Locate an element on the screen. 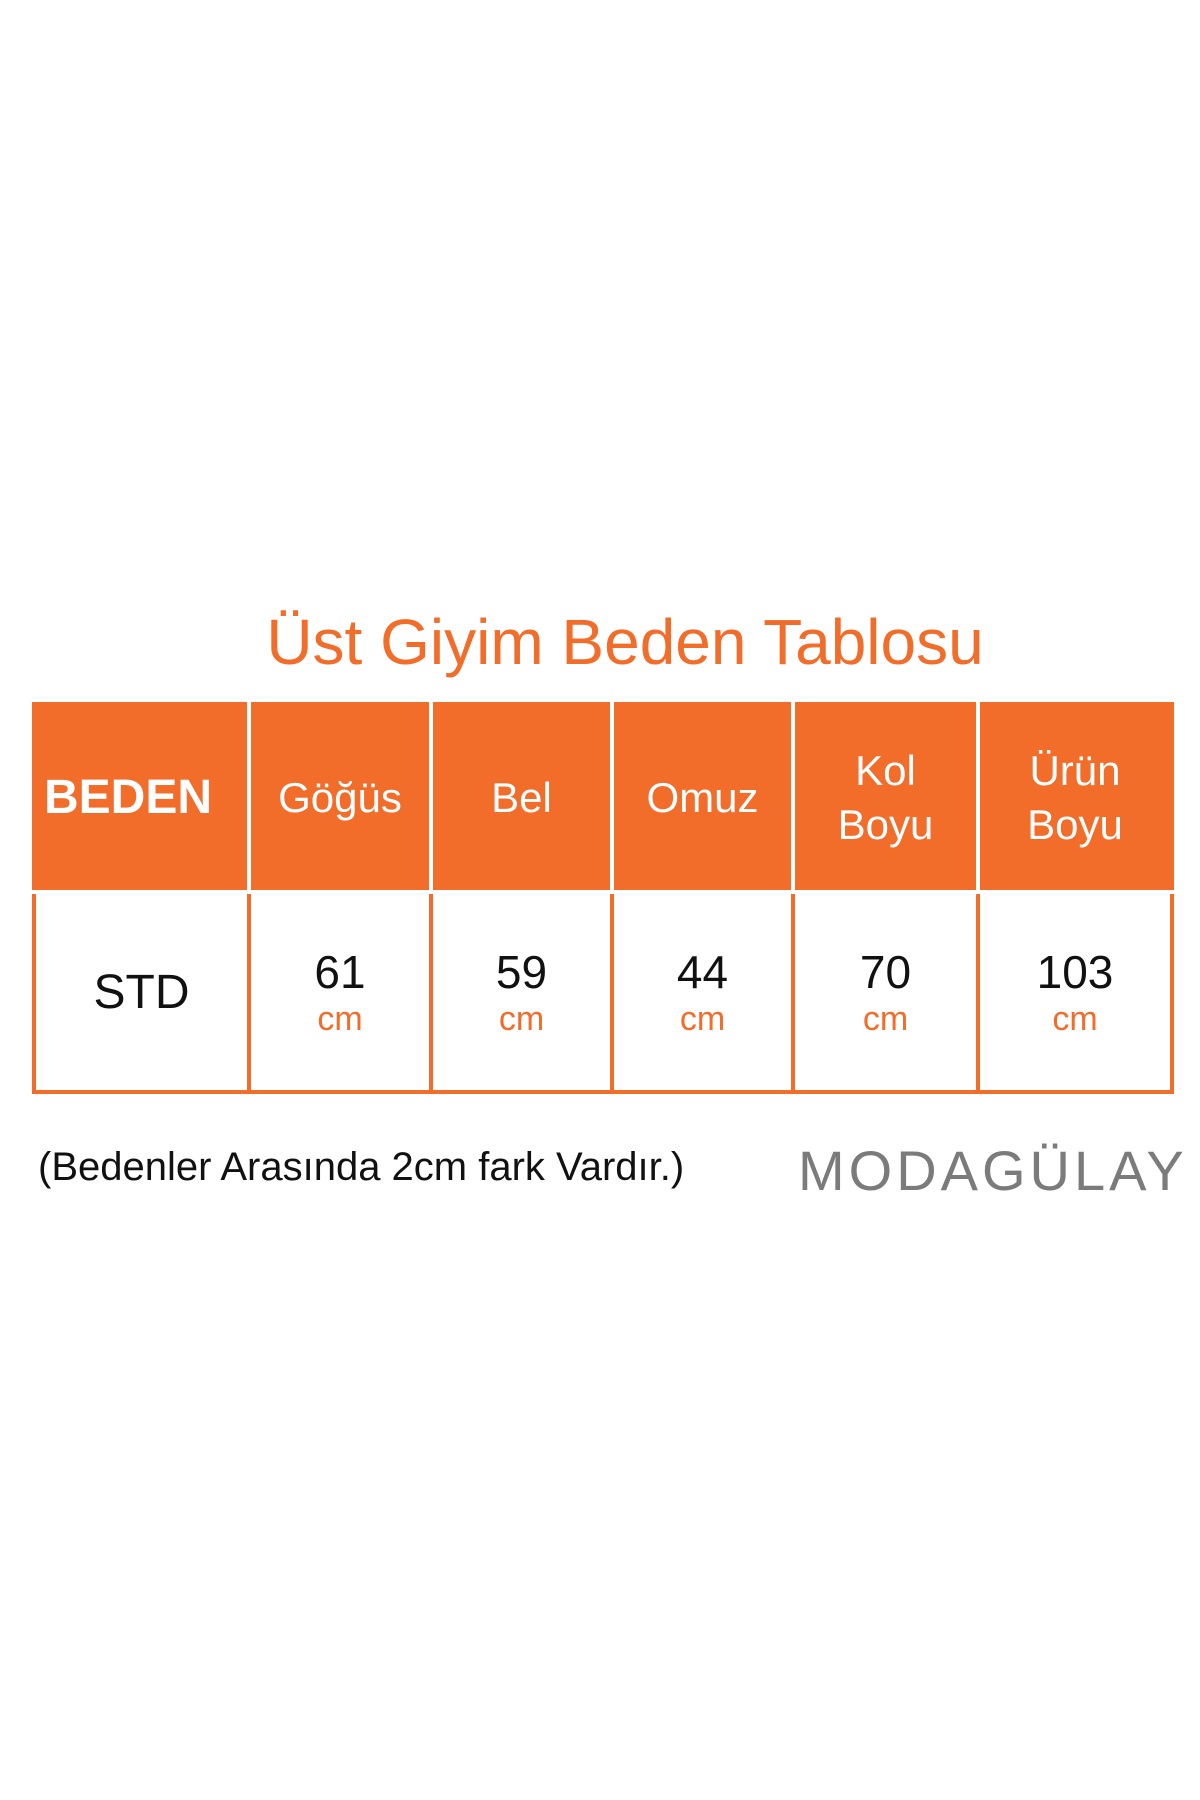 The image size is (1200, 1800). value: 44 is located at coordinates (702, 972).